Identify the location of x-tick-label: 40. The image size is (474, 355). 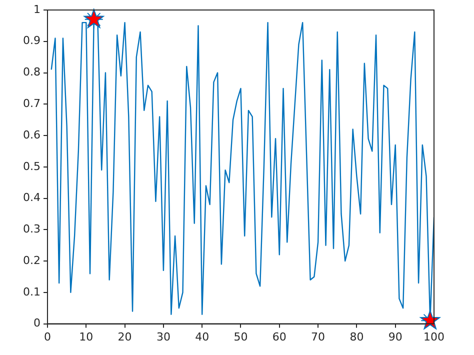
(202, 337).